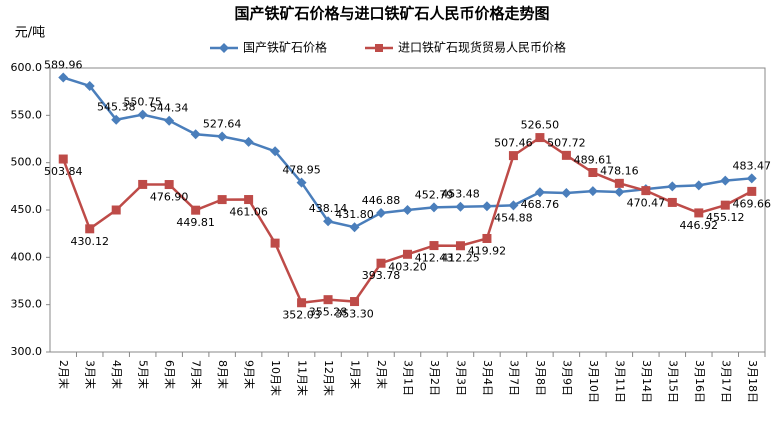 The height and width of the screenshot is (425, 784). I want to click on x-tick-label: 3月4日, so click(487, 378).